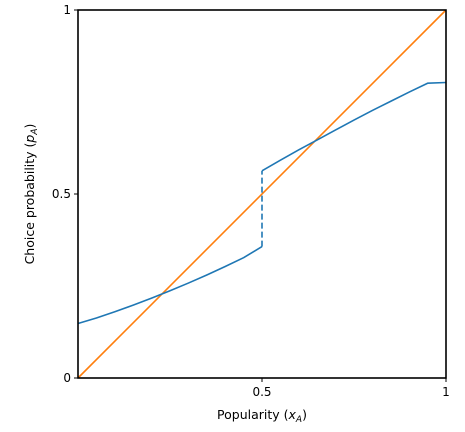 The image size is (465, 432). What do you see at coordinates (446, 392) in the screenshot?
I see `x-tick-label: 1` at bounding box center [446, 392].